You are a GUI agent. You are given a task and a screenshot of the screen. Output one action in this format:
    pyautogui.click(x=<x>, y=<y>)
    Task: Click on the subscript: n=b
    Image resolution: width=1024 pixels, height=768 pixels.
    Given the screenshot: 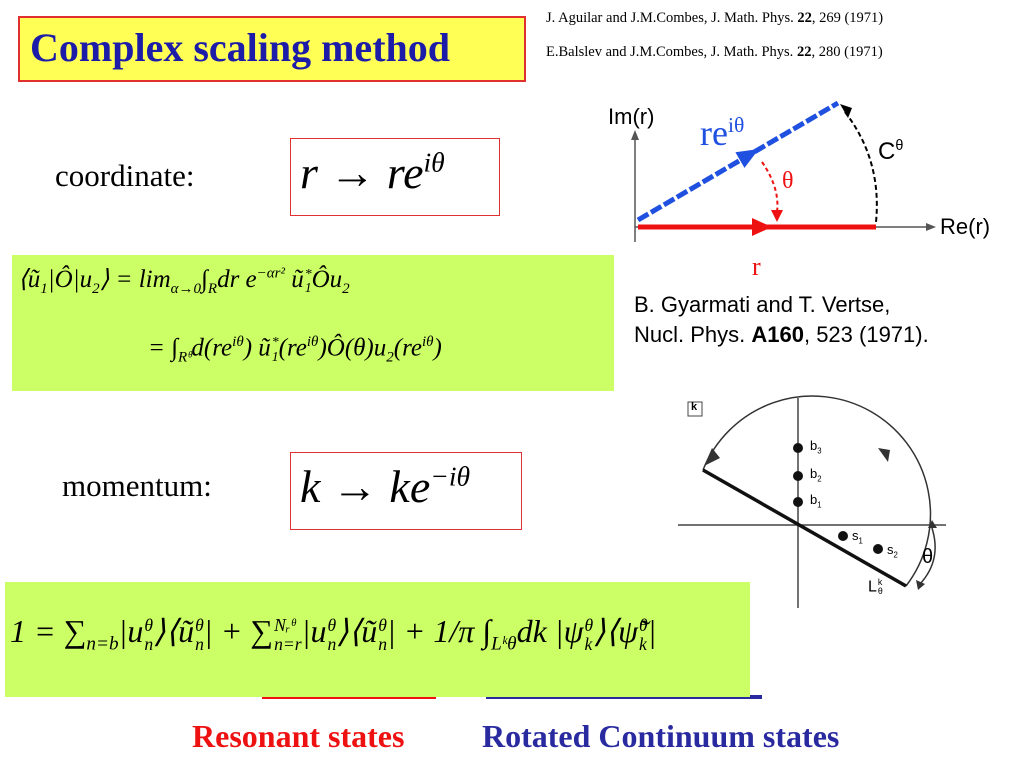 What is the action you would take?
    pyautogui.click(x=102, y=644)
    